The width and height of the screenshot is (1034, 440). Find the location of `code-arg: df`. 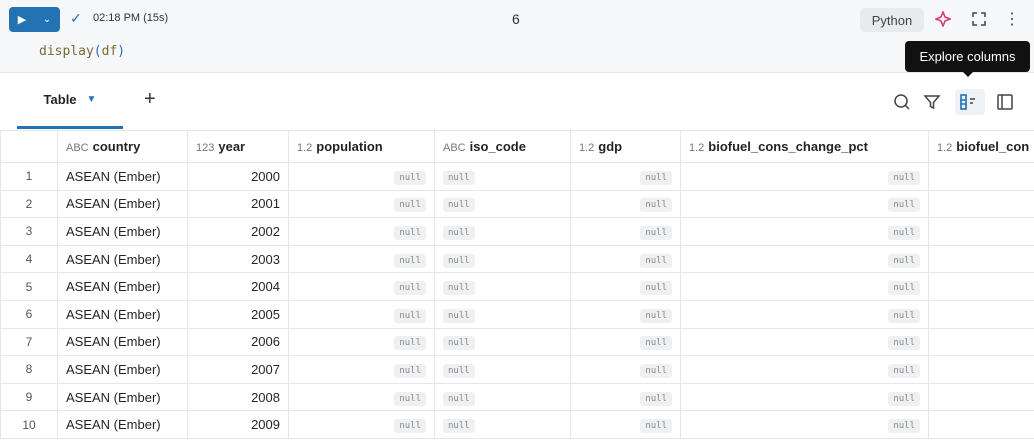

code-arg: df is located at coordinates (109, 51).